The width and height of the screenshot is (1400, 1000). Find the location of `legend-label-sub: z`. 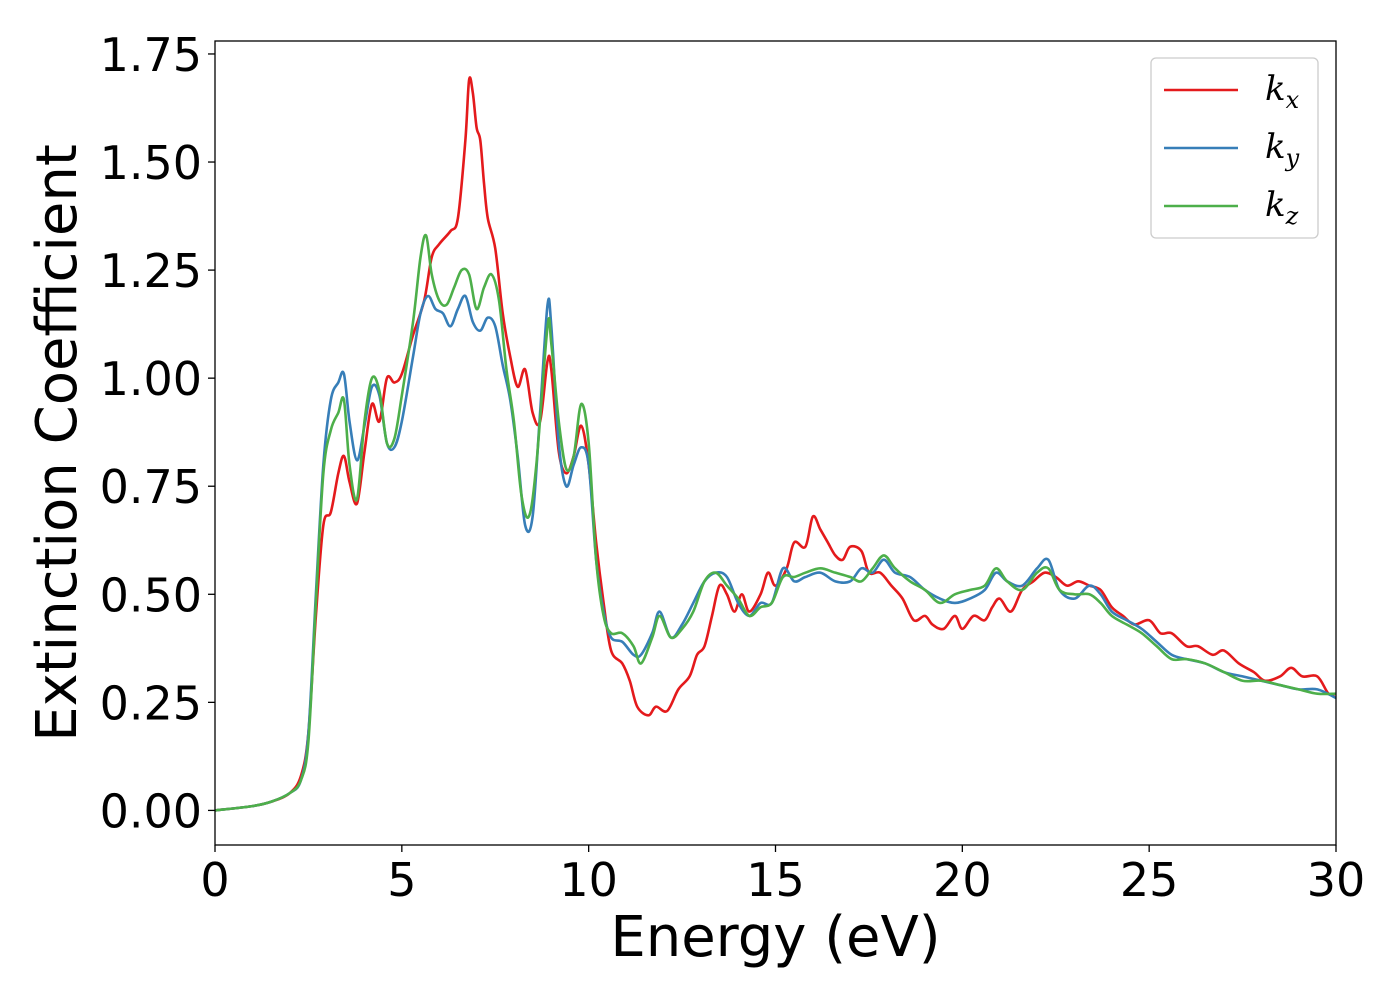

legend-label-sub: z is located at coordinates (1292, 216).